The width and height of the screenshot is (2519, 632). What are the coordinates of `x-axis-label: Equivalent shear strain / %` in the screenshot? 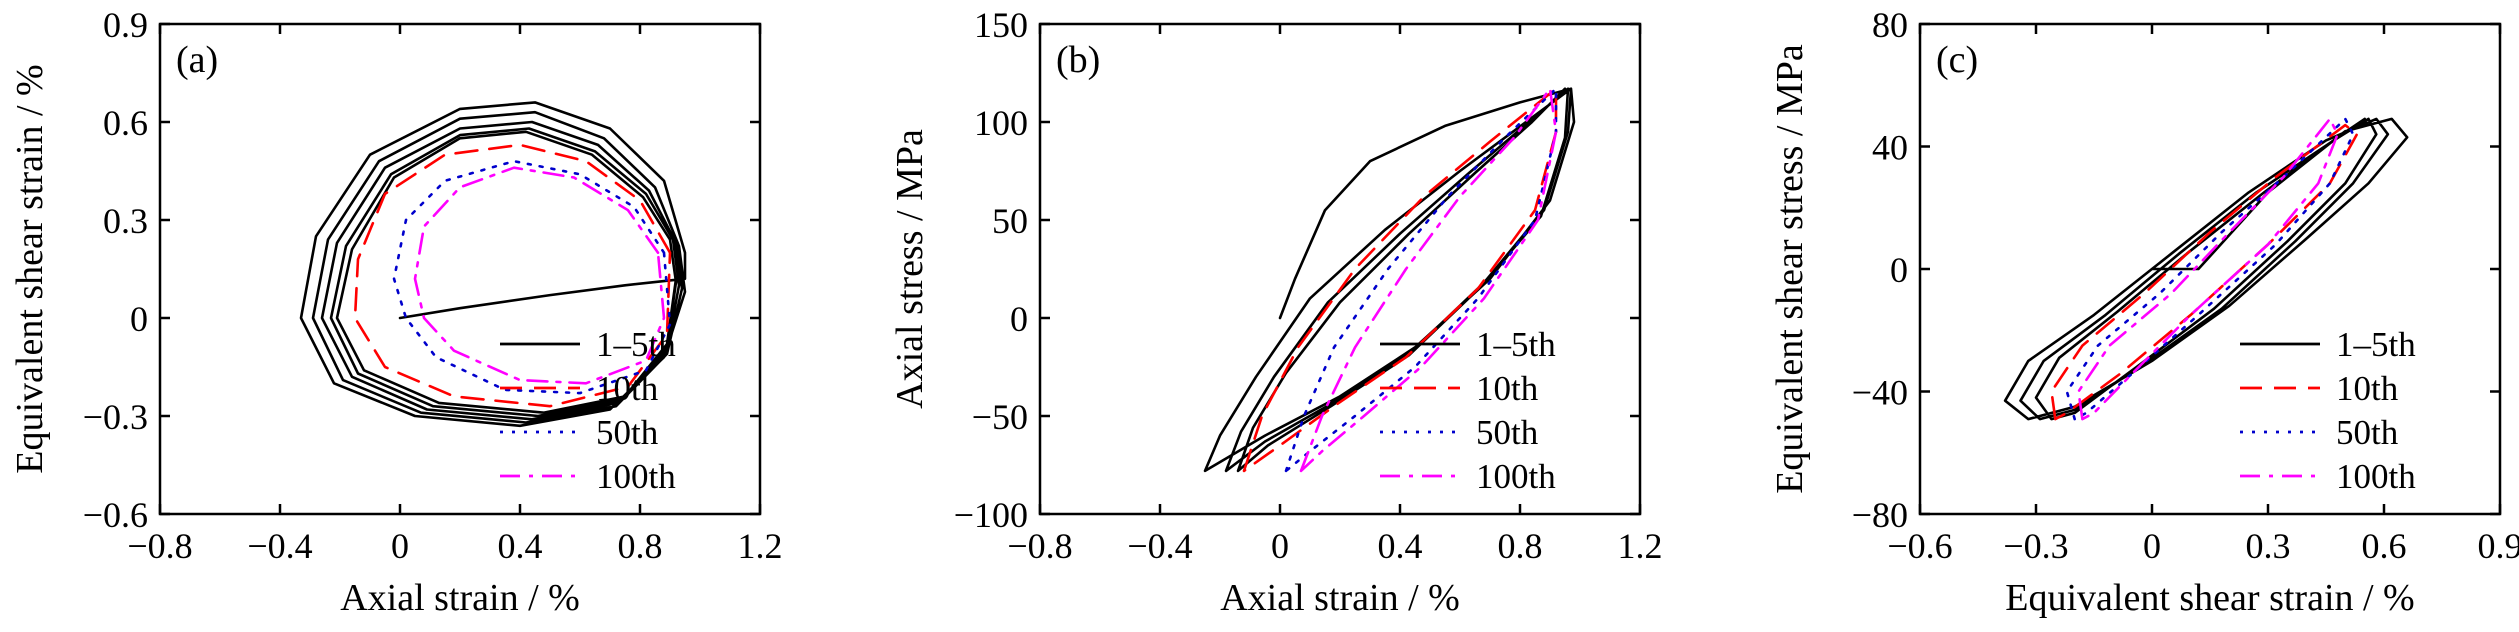 It's located at (2209, 598).